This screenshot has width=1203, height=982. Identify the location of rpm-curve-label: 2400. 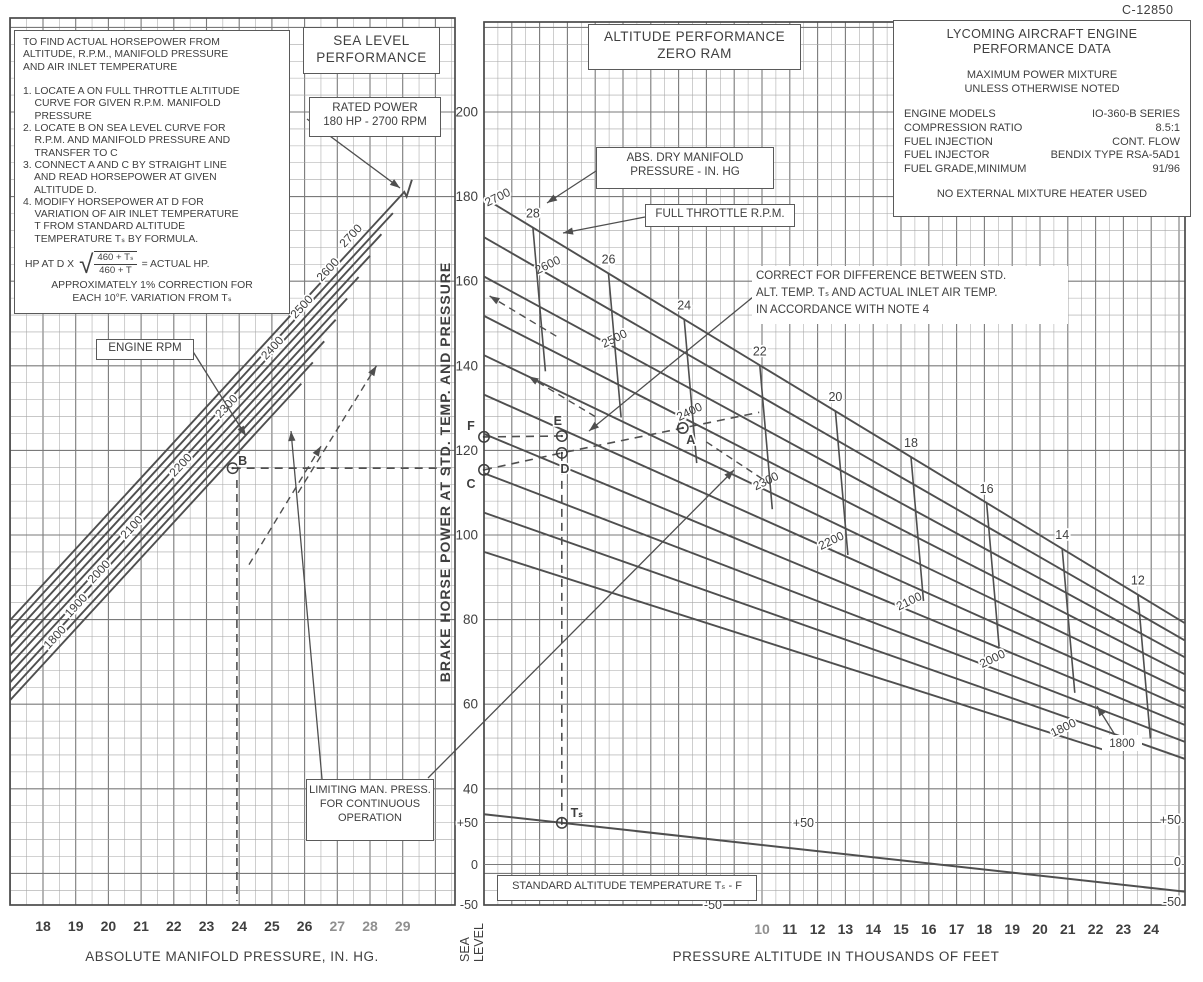
(272, 347).